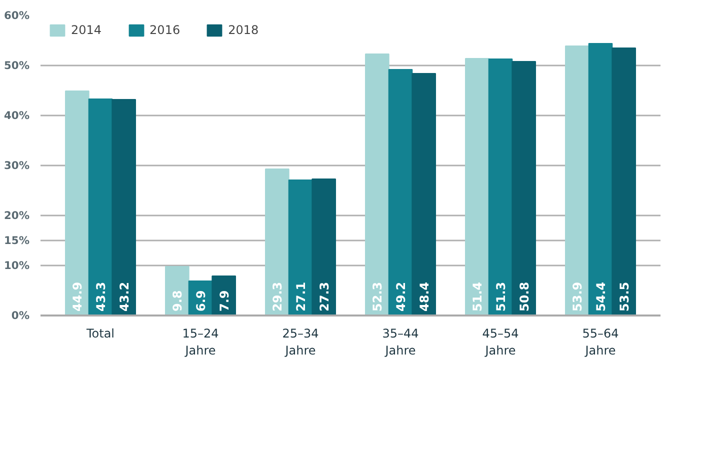 Image resolution: width=715 pixels, height=464 pixels. Describe the element at coordinates (17, 240) in the screenshot. I see `y-tick-label: 15%` at that location.